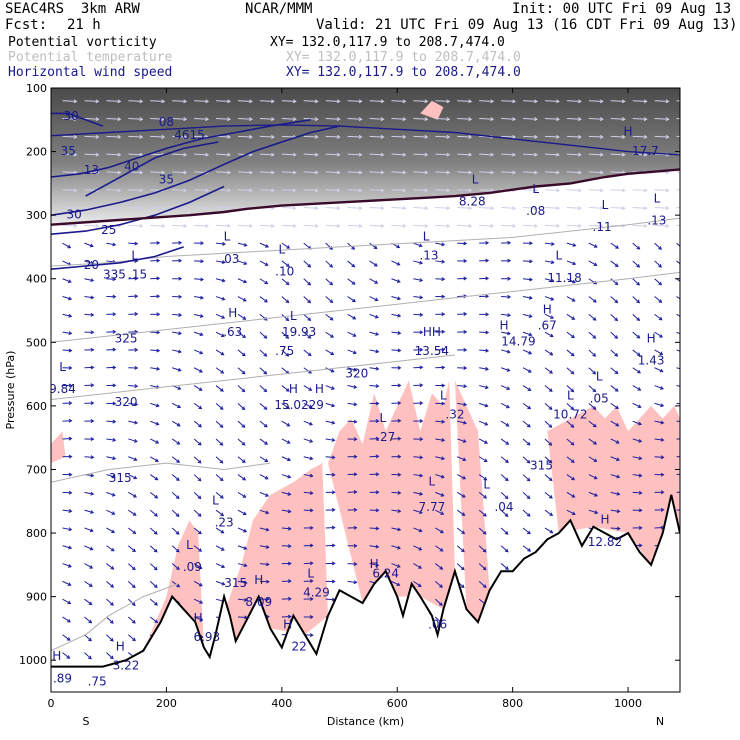 This screenshot has width=740, height=740. What do you see at coordinates (605, 542) in the screenshot?
I see `contour-label: 12.82` at bounding box center [605, 542].